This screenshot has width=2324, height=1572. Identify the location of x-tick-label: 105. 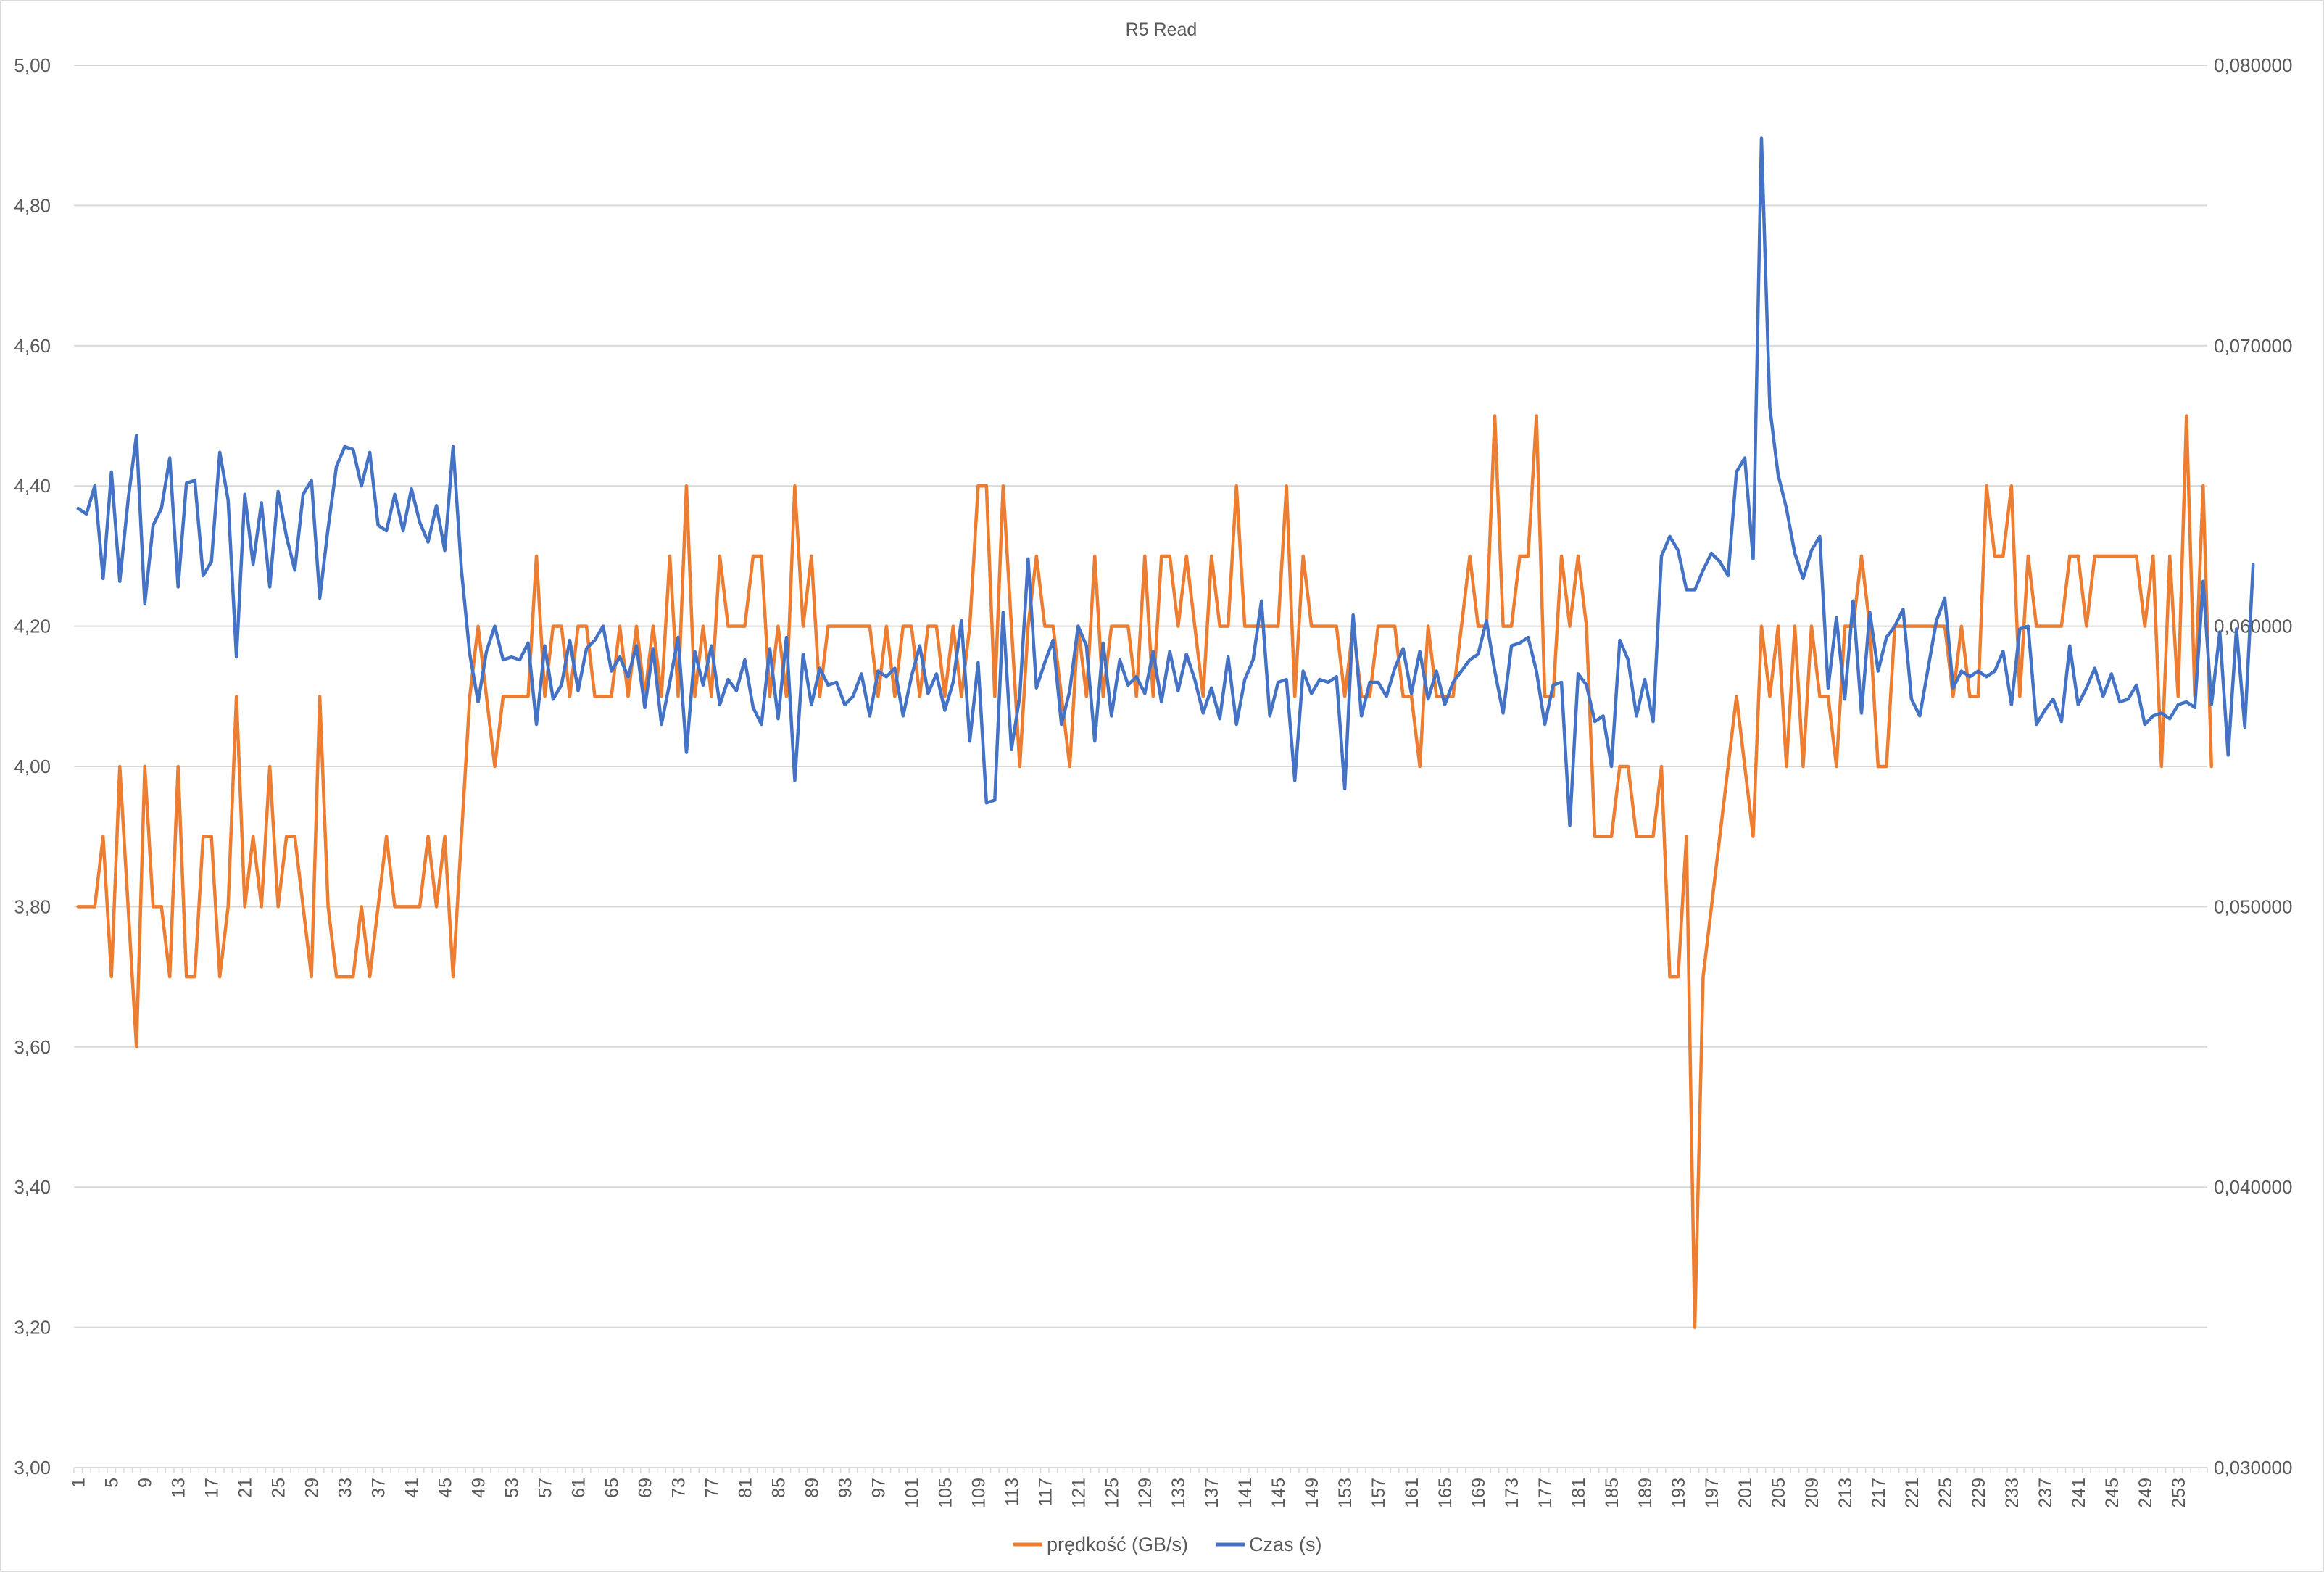
(945, 1493).